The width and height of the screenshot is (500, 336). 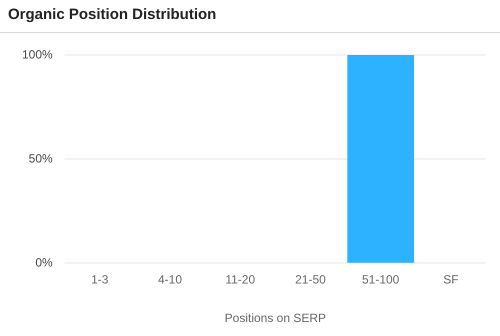 What do you see at coordinates (275, 318) in the screenshot?
I see `x-axis-title: Positions on SERP` at bounding box center [275, 318].